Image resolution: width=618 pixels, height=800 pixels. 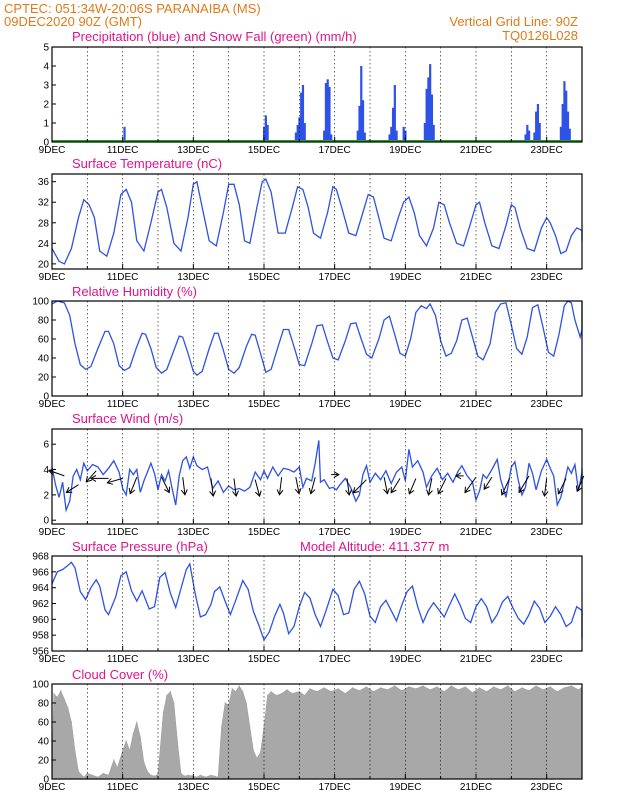 I want to click on cloud-xtick-label: 15DEC, so click(x=264, y=787).